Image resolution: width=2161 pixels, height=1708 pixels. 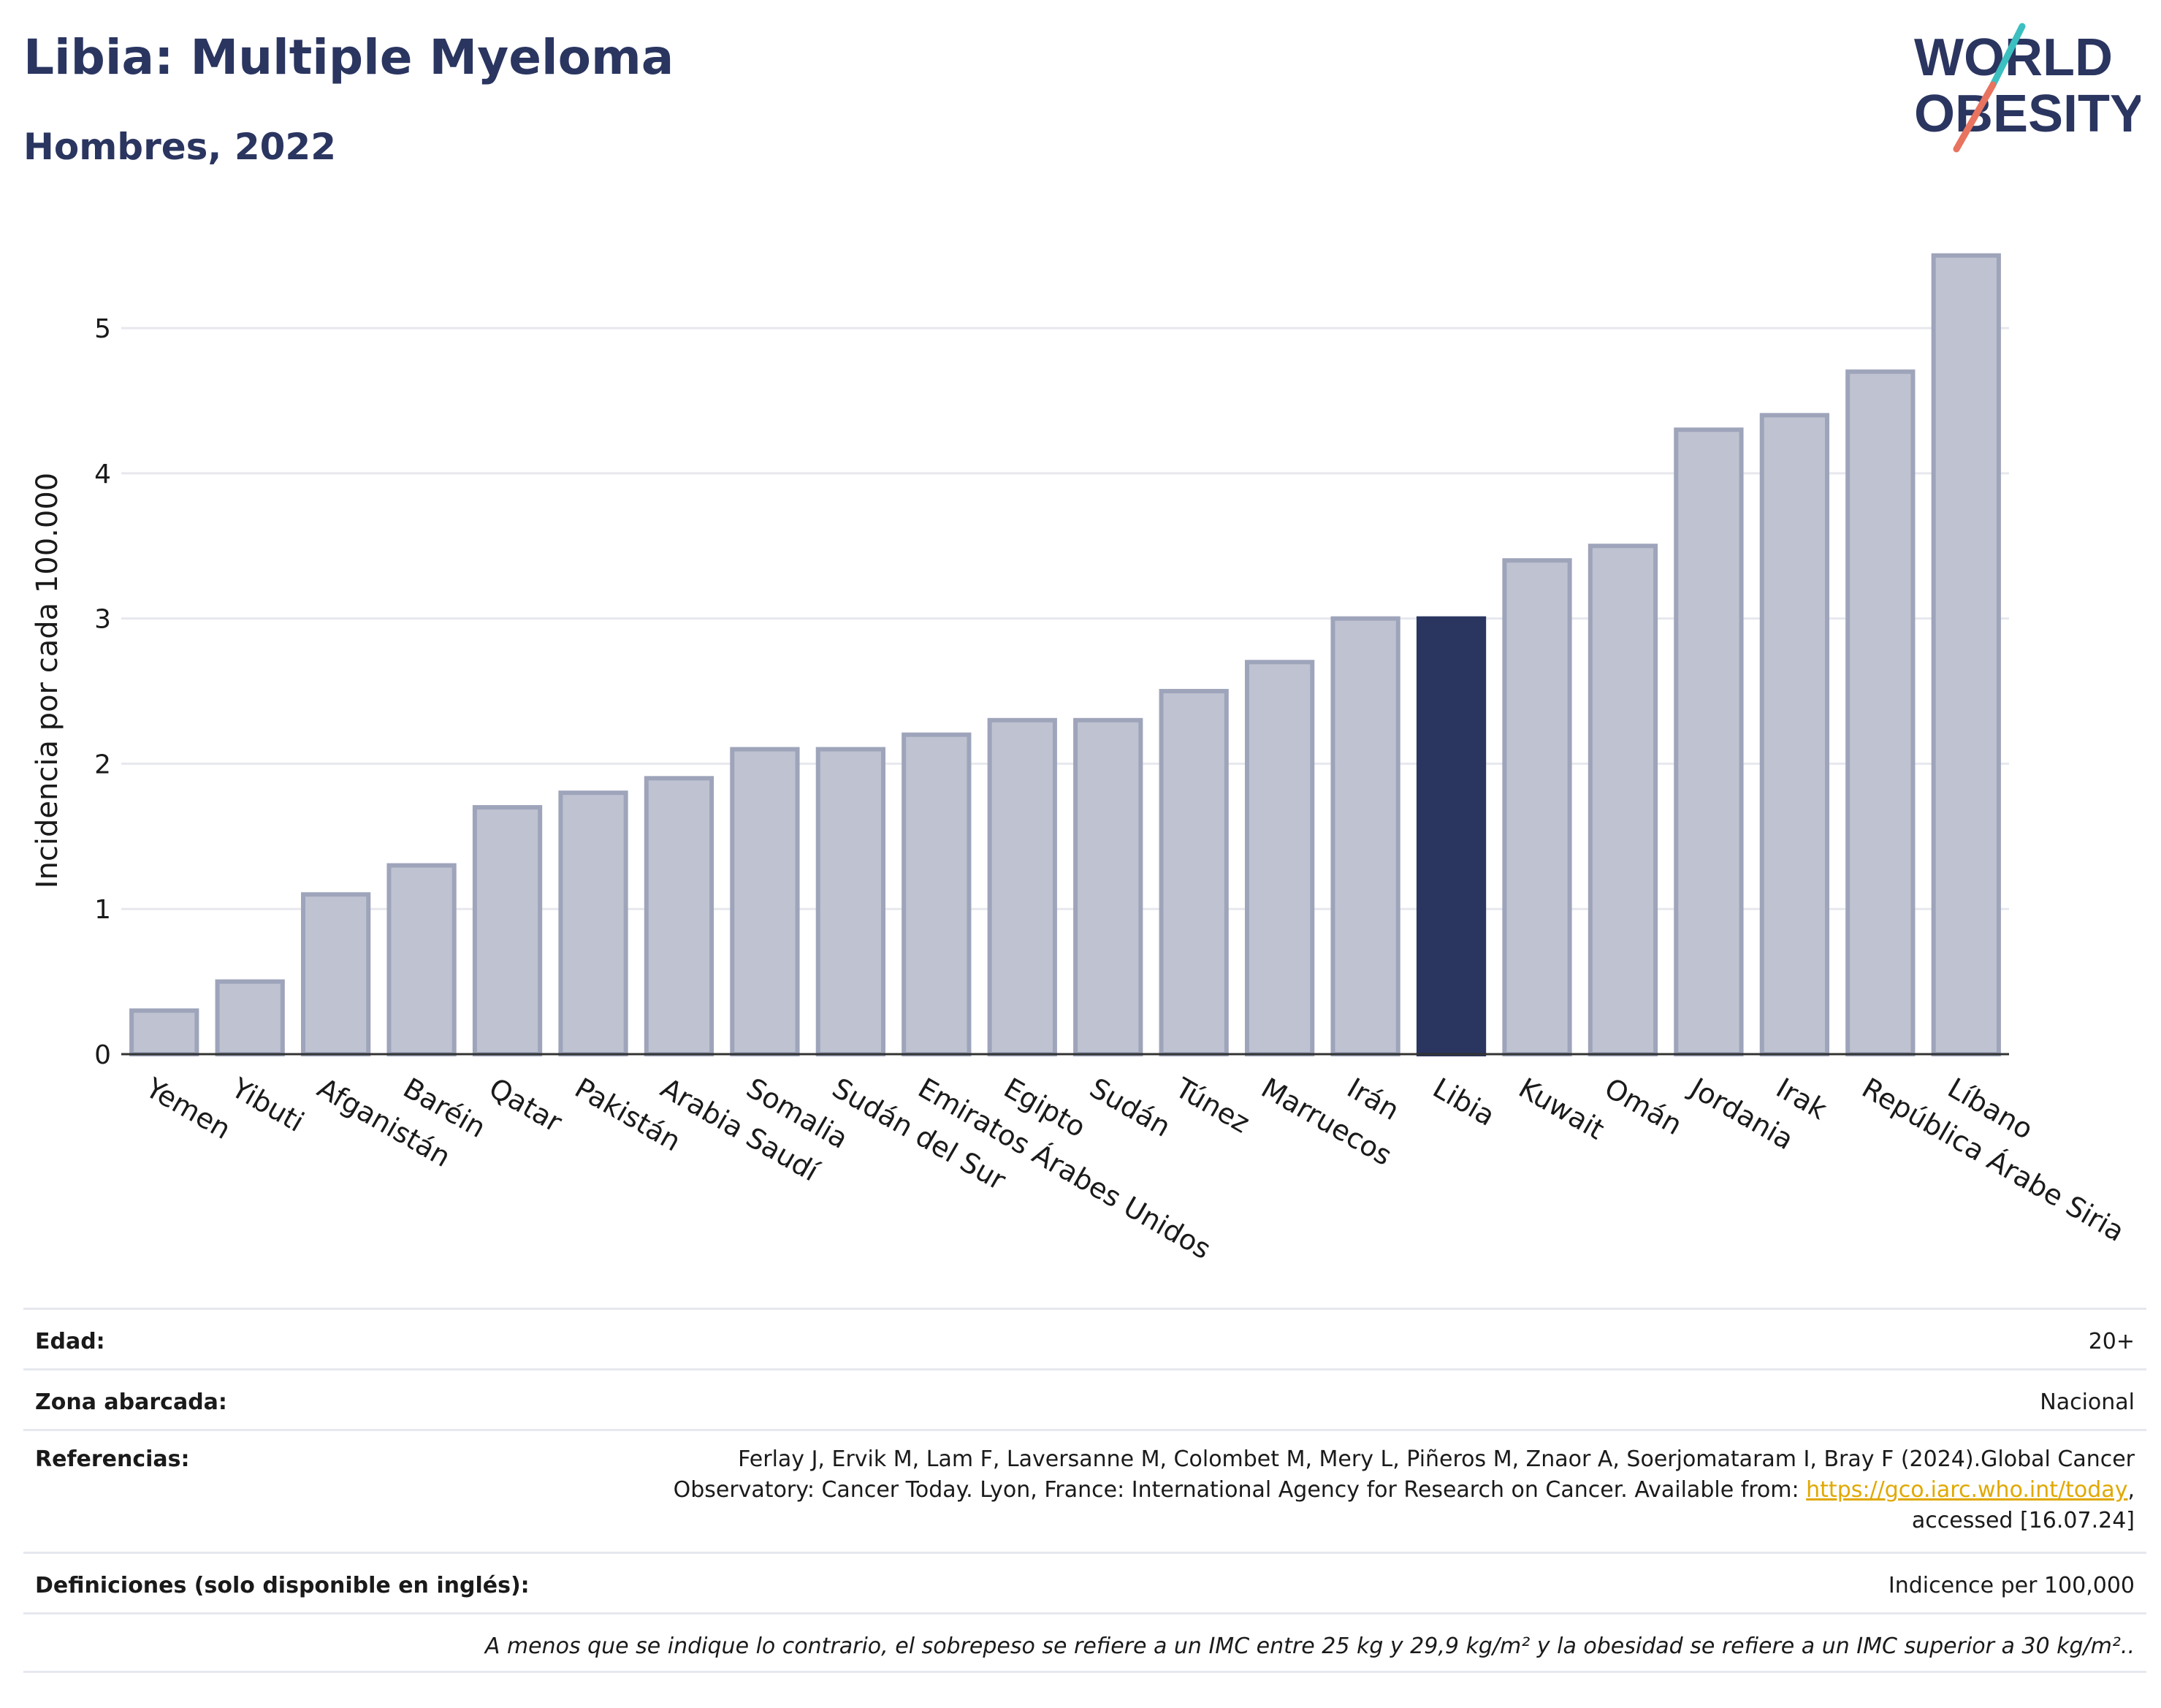 I want to click on definitions-value: Indicence per 100,000, so click(x=2012, y=1585).